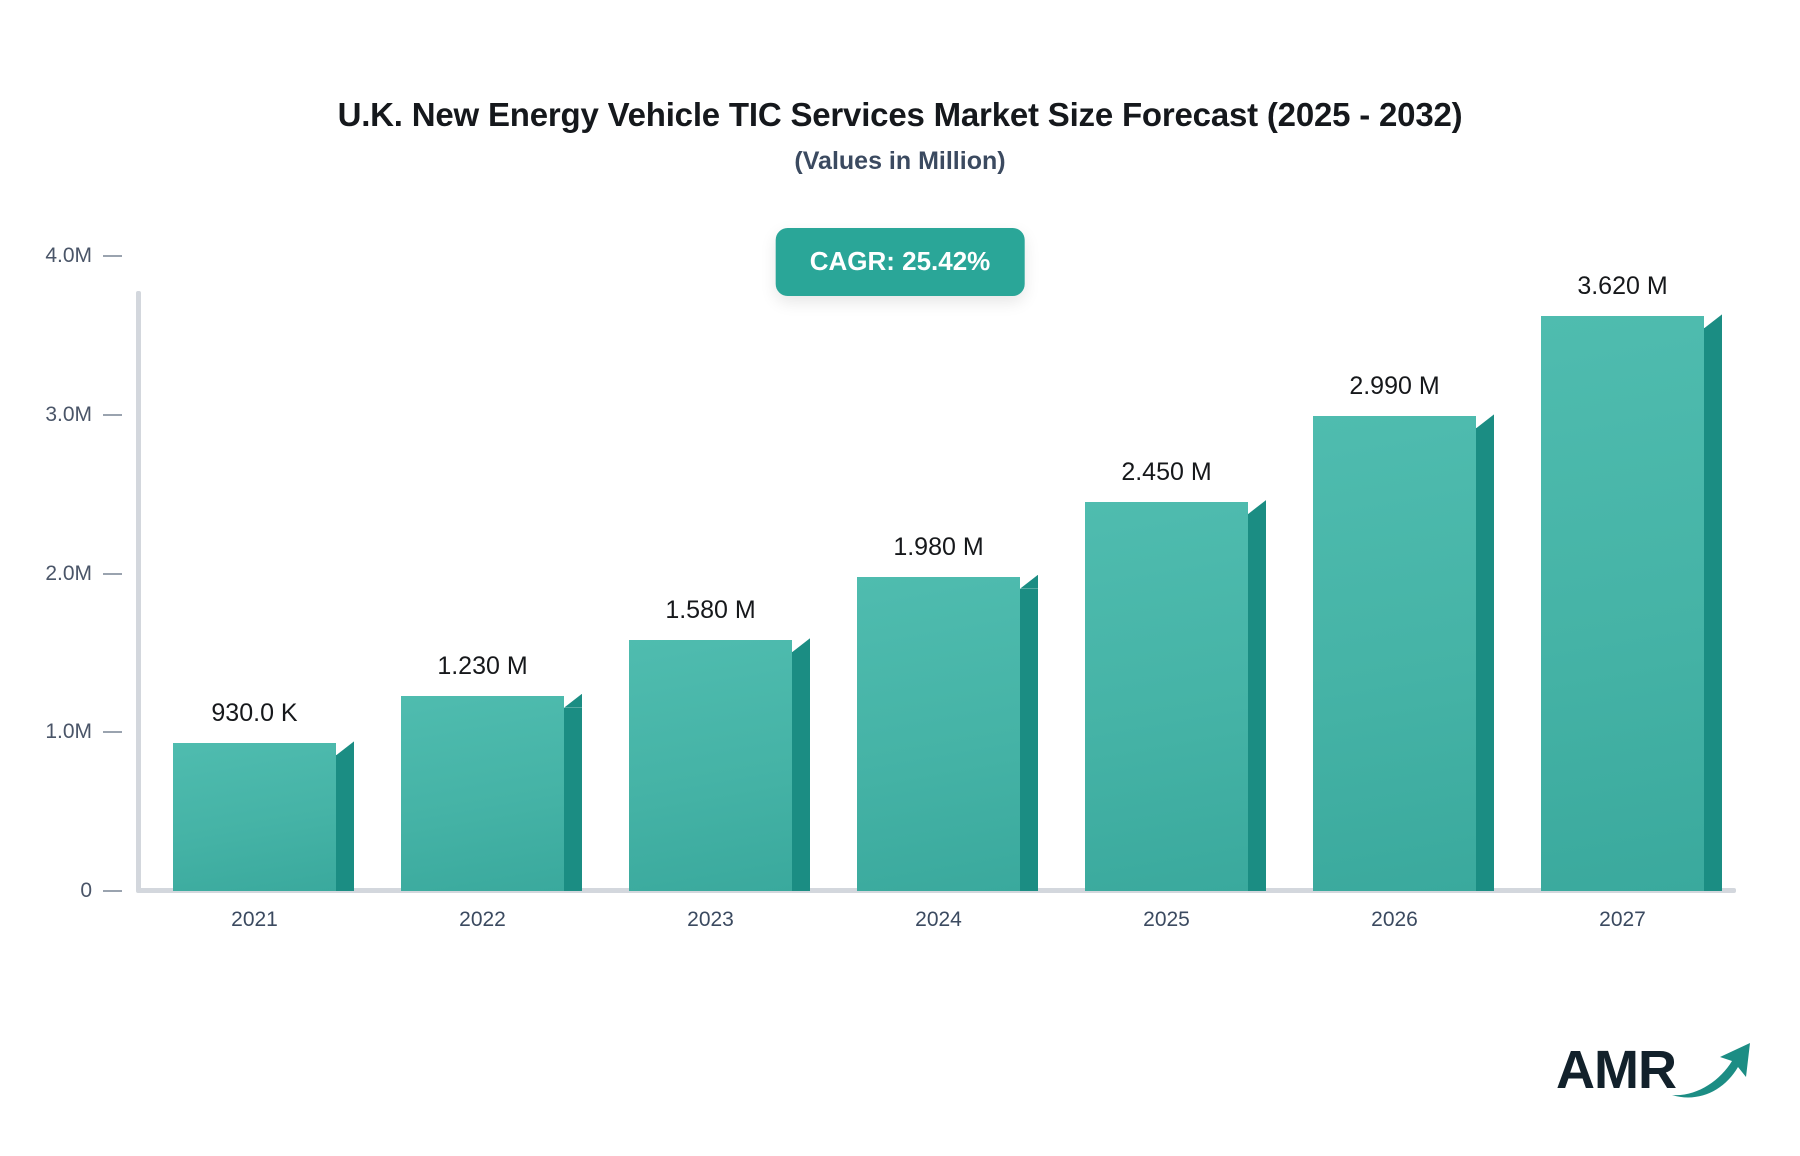 The width and height of the screenshot is (1800, 1156). Describe the element at coordinates (1713, 1074) in the screenshot. I see `growth-arrow-icon` at that location.